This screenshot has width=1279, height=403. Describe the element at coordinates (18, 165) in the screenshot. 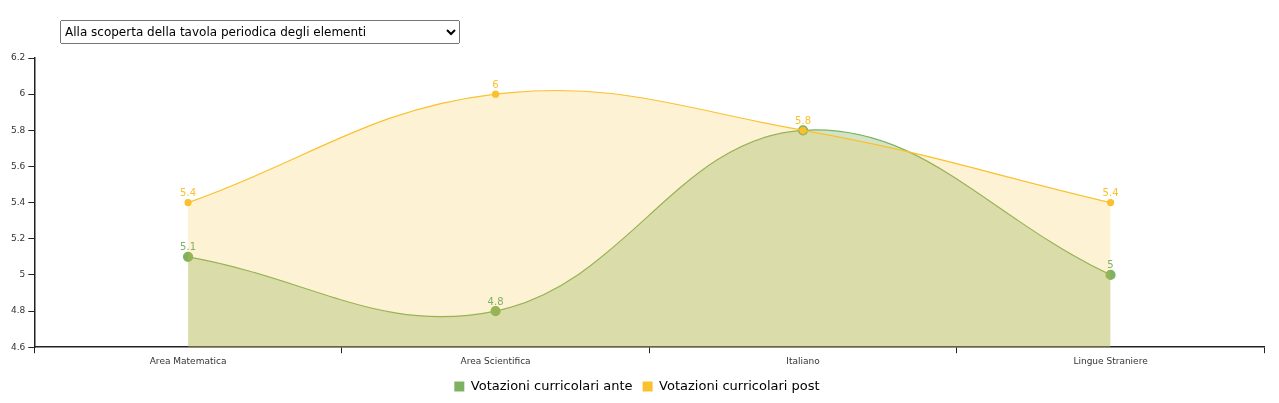

I see `y-tick-label: 5.6` at that location.